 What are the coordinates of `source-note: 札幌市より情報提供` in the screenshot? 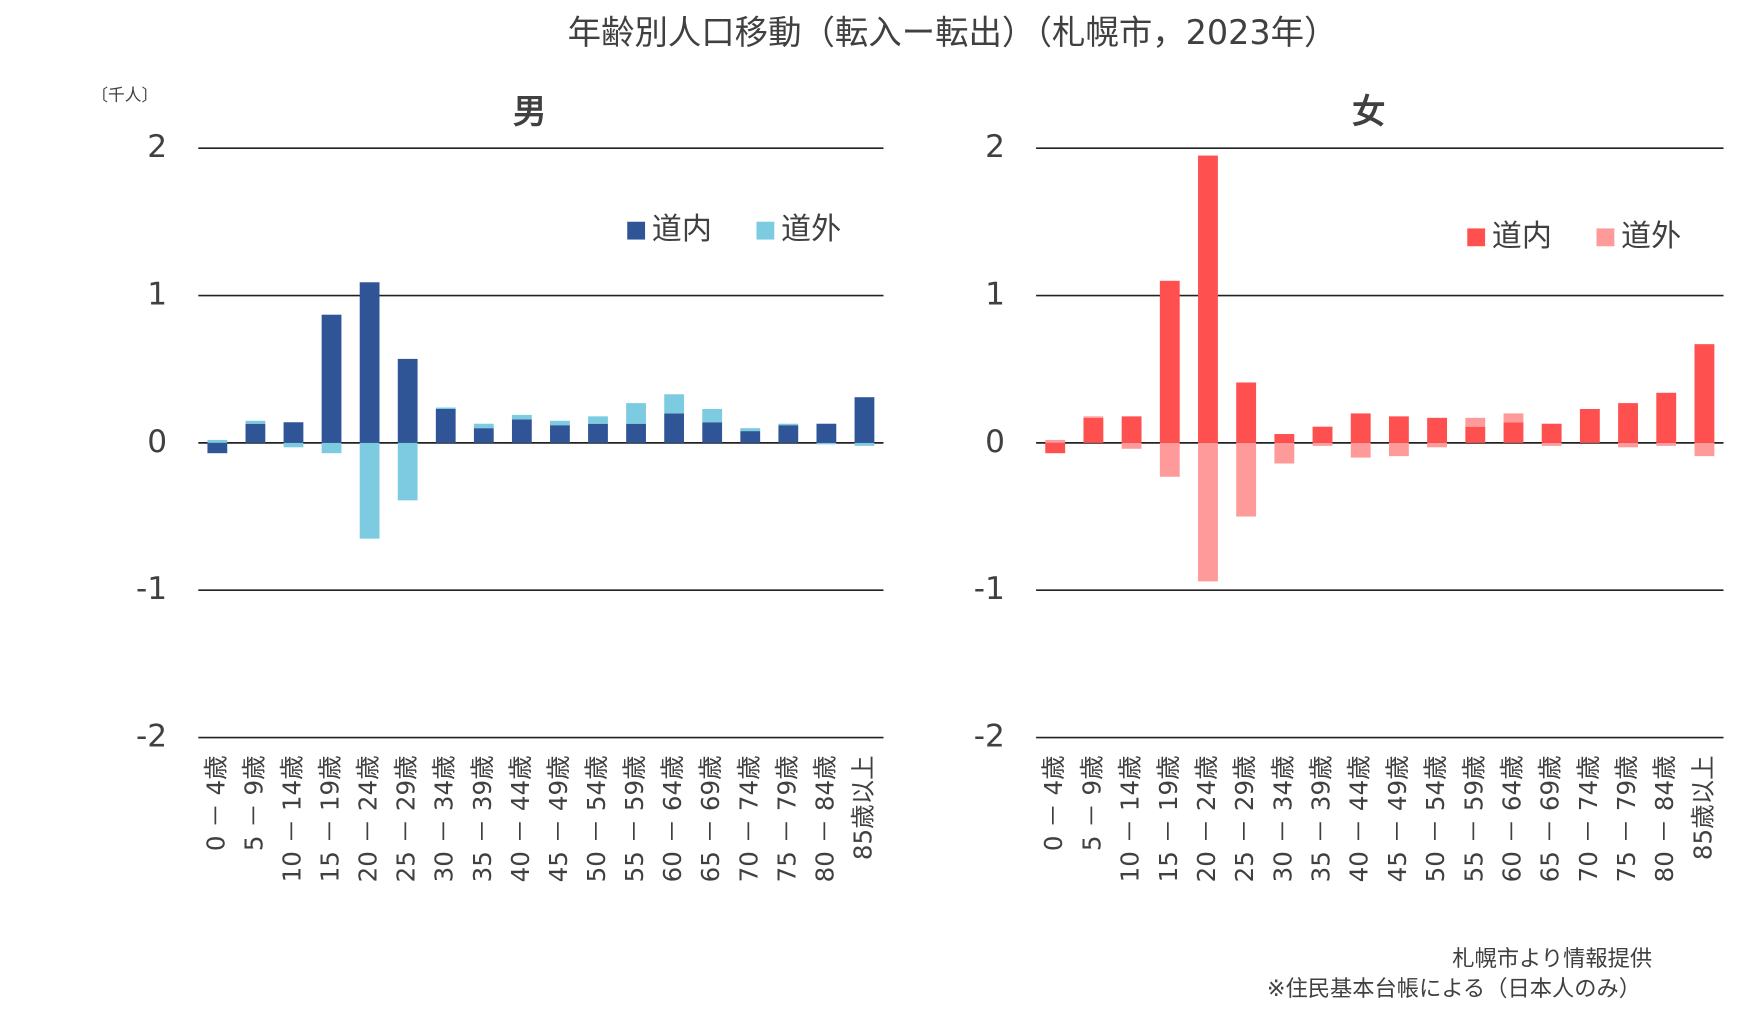 It's located at (1552, 959).